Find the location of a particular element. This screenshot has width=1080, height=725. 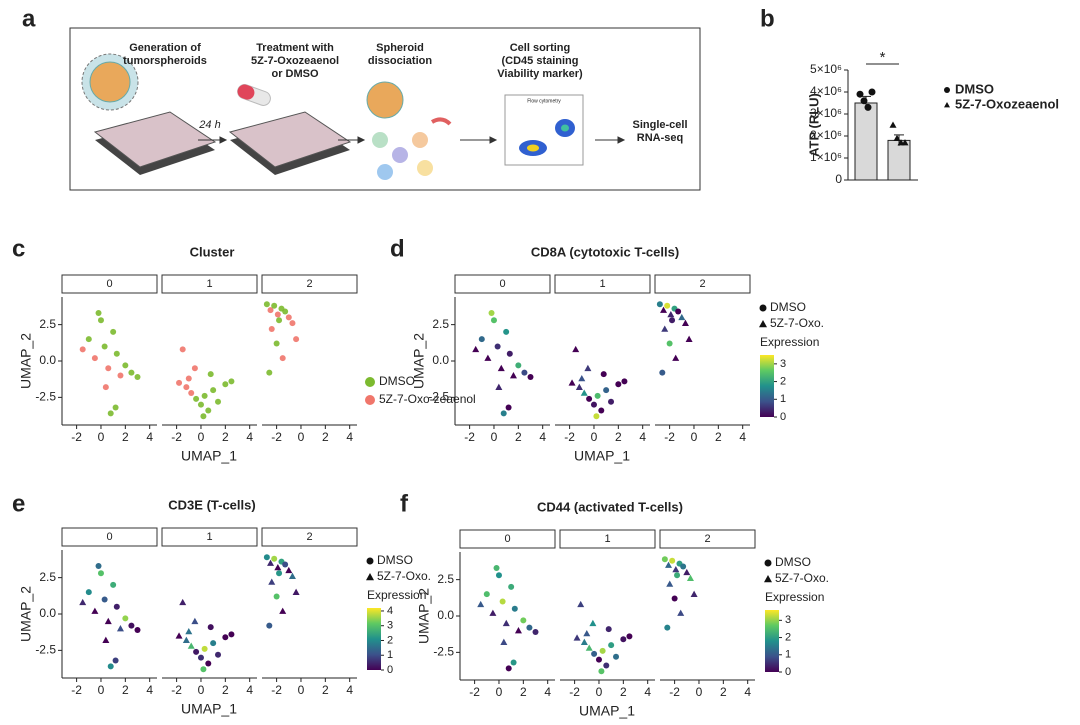

legend-label: 5Z-7-Oxozeaenol is located at coordinates (1007, 103).